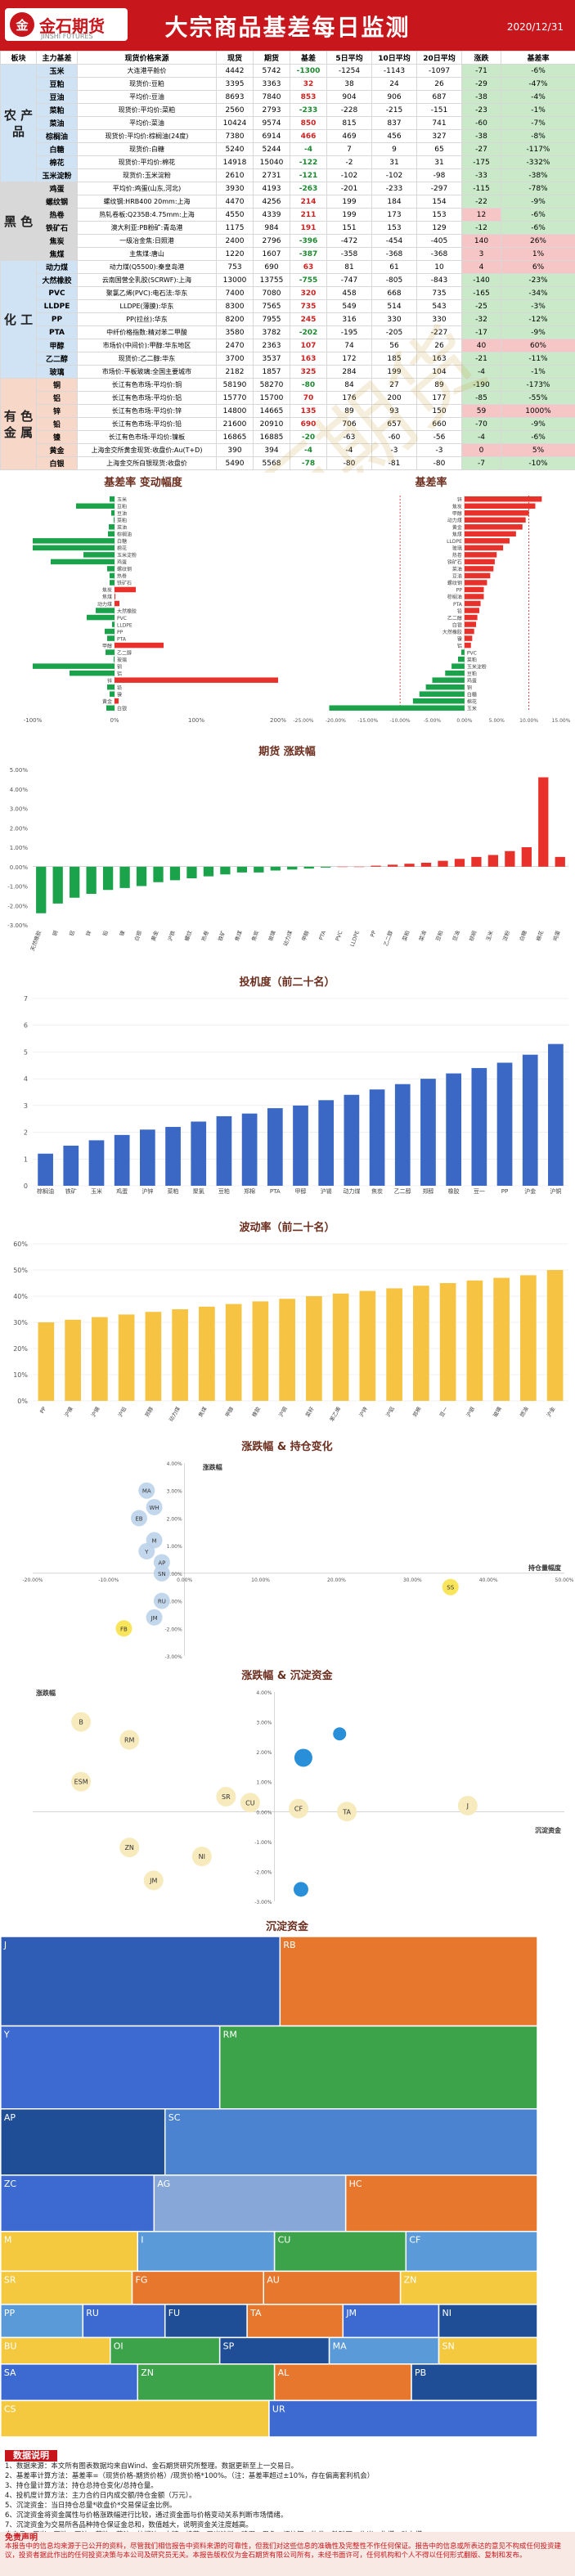  I want to click on category-label: 黄金, so click(457, 527).